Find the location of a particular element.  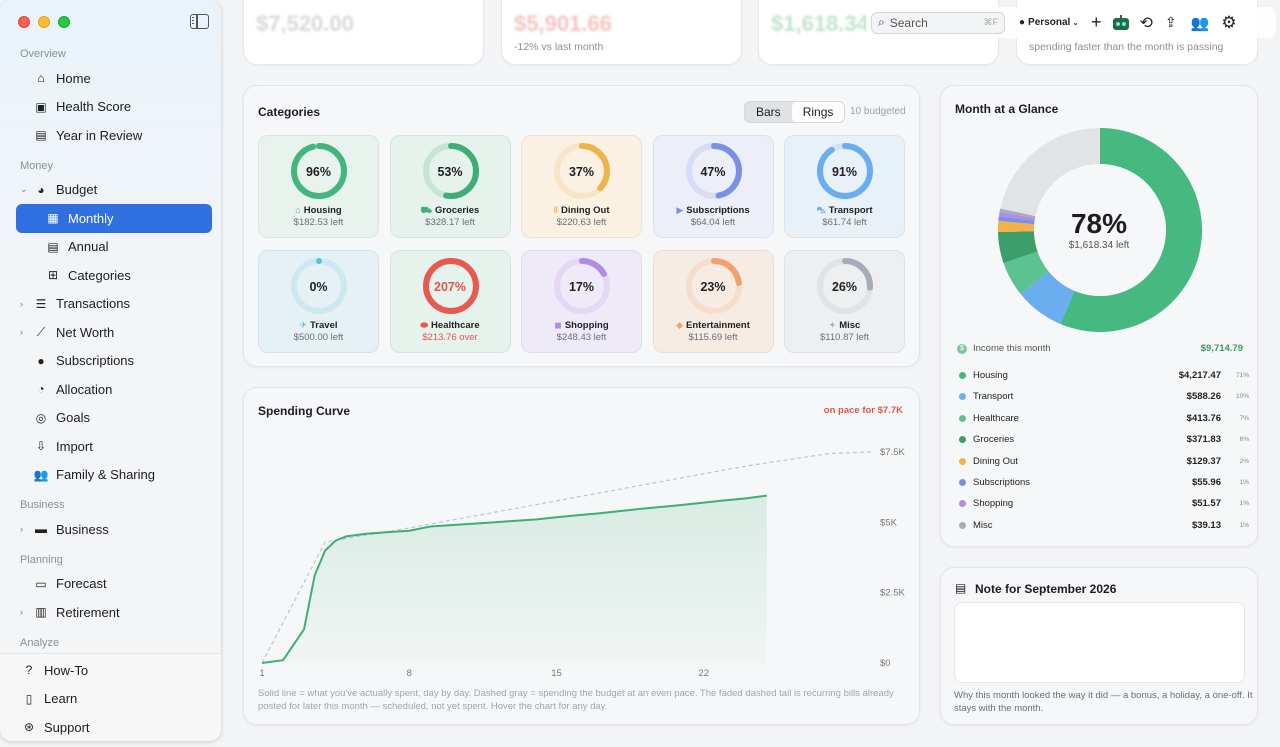

toolbar: ⌕ Search ⌘F ● Personal ⌄ + ⟲ ⇪ 👥 ⚙ is located at coordinates (1071, 22).